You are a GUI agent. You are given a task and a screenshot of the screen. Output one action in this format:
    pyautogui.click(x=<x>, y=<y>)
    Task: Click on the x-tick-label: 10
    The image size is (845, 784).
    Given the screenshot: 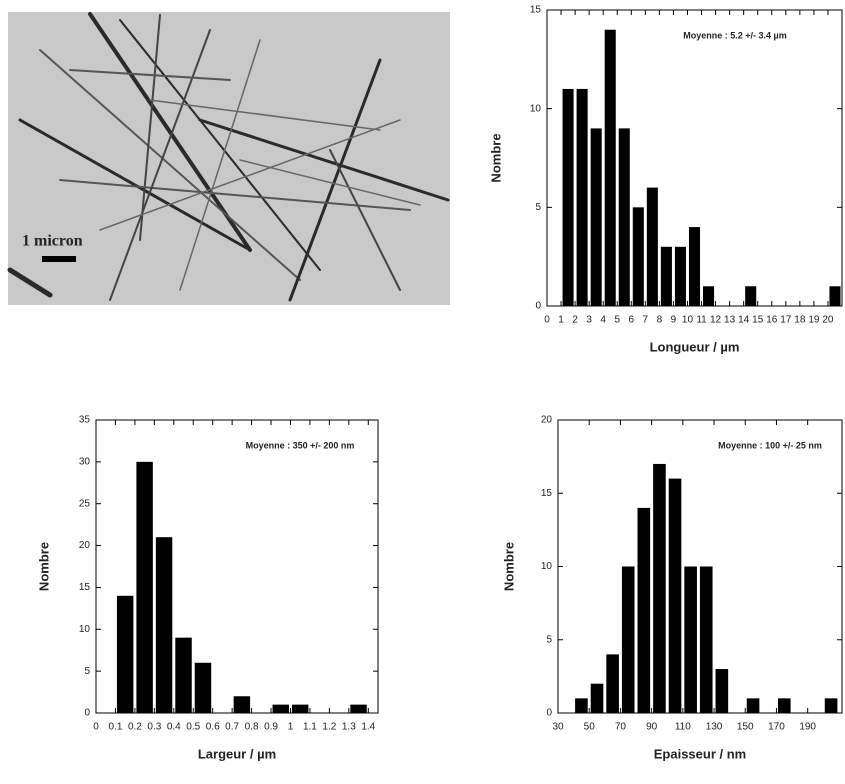 What is the action you would take?
    pyautogui.click(x=688, y=320)
    